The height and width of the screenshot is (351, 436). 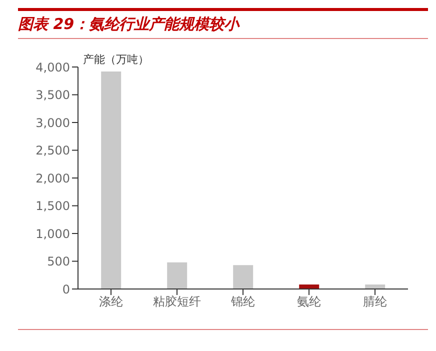 What do you see at coordinates (53, 95) in the screenshot?
I see `y-tick-label: 3,500` at bounding box center [53, 95].